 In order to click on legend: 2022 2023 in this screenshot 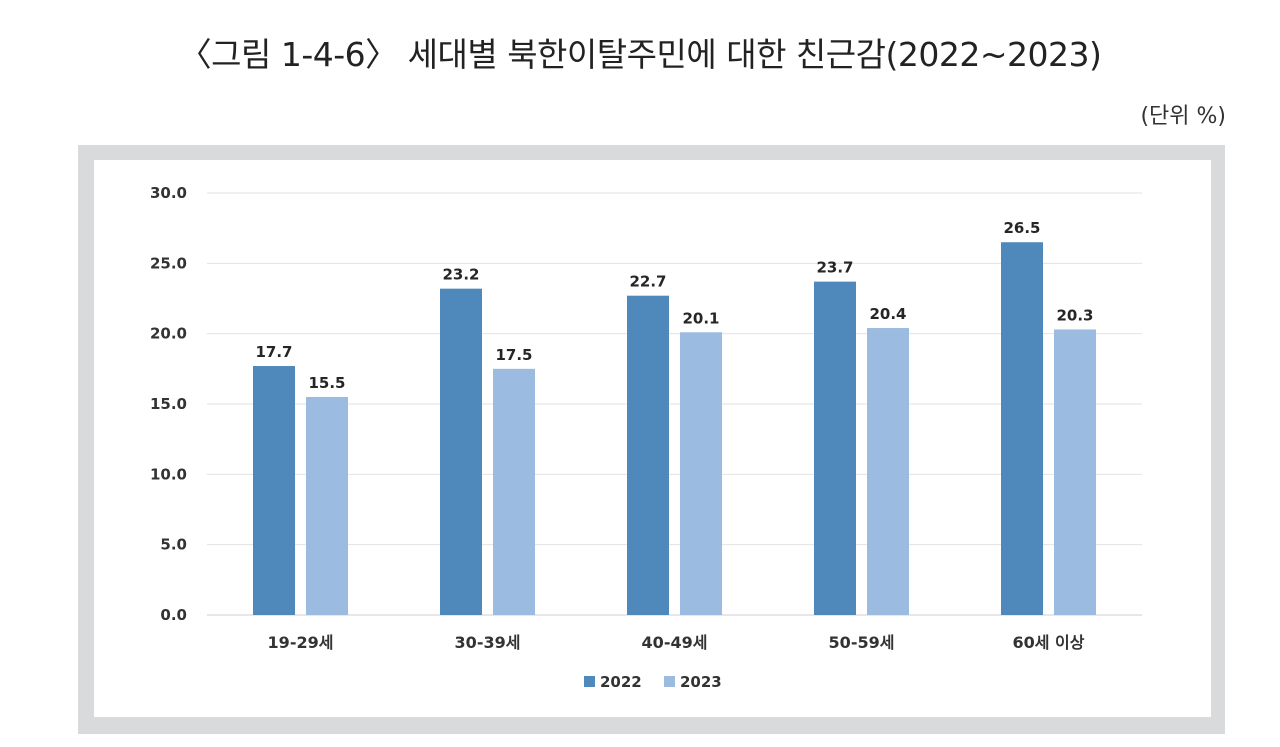, I will do `click(653, 682)`.